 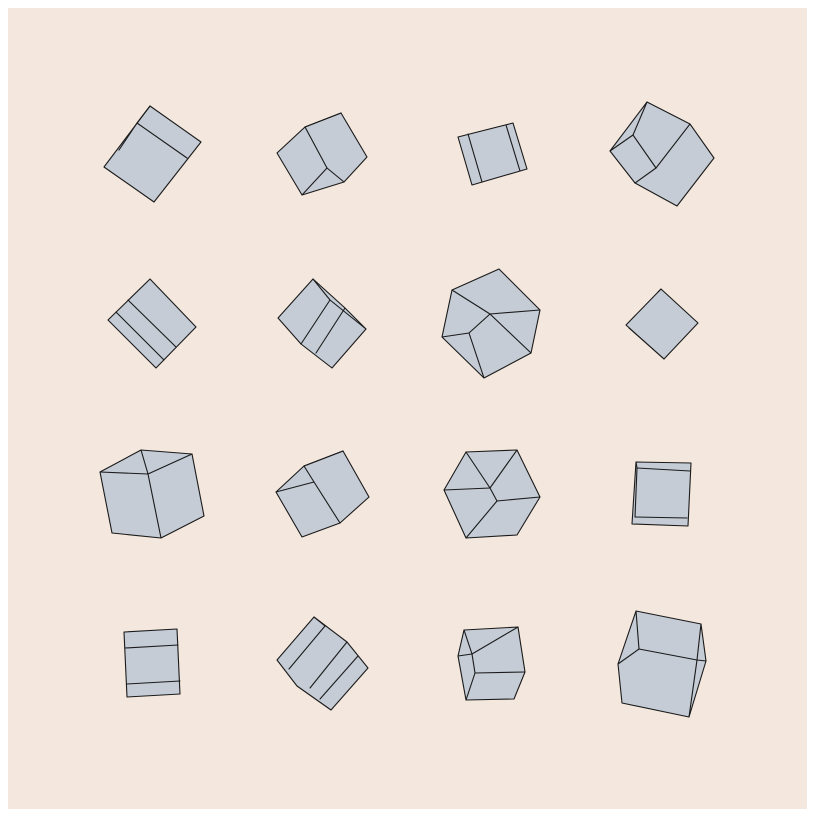 What do you see at coordinates (152, 154) in the screenshot?
I see `cube-r1-c1` at bounding box center [152, 154].